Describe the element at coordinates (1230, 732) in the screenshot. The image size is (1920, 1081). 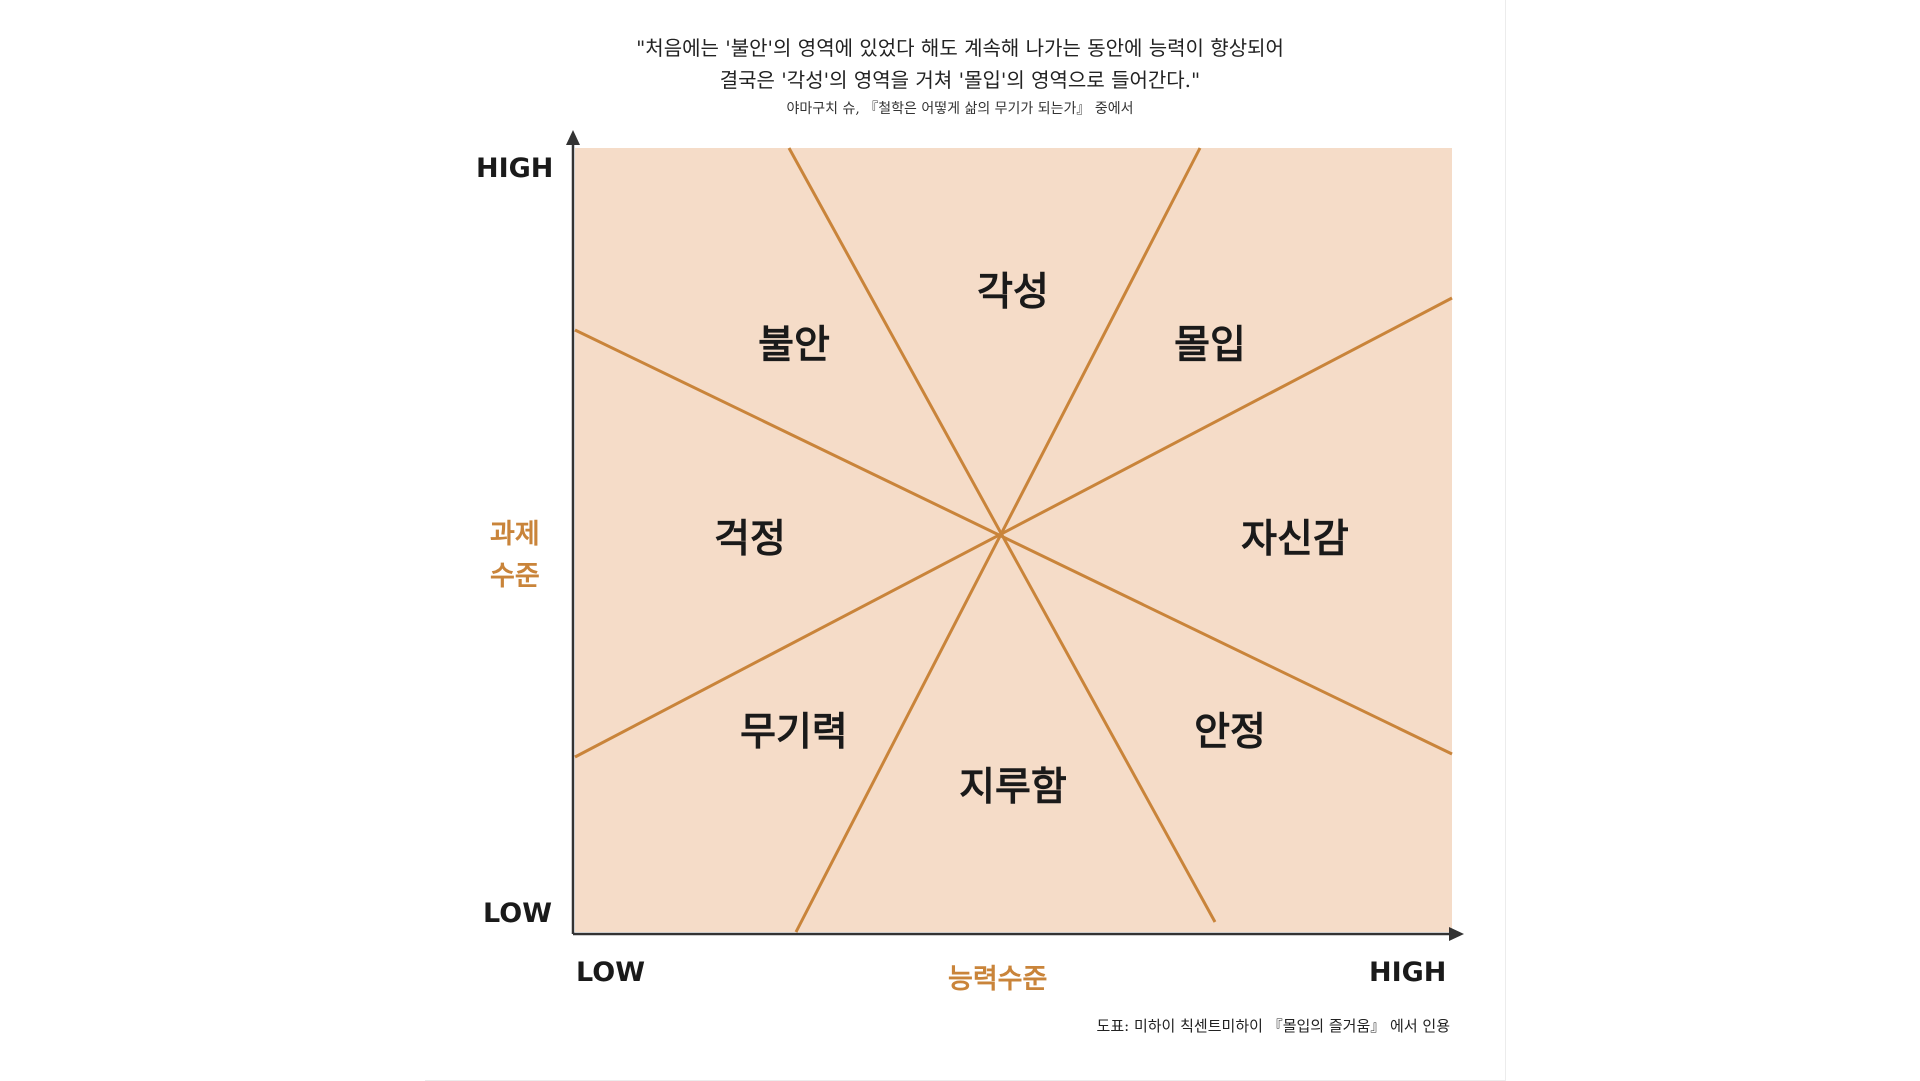
I see `region-label-relaxation: 안정` at that location.